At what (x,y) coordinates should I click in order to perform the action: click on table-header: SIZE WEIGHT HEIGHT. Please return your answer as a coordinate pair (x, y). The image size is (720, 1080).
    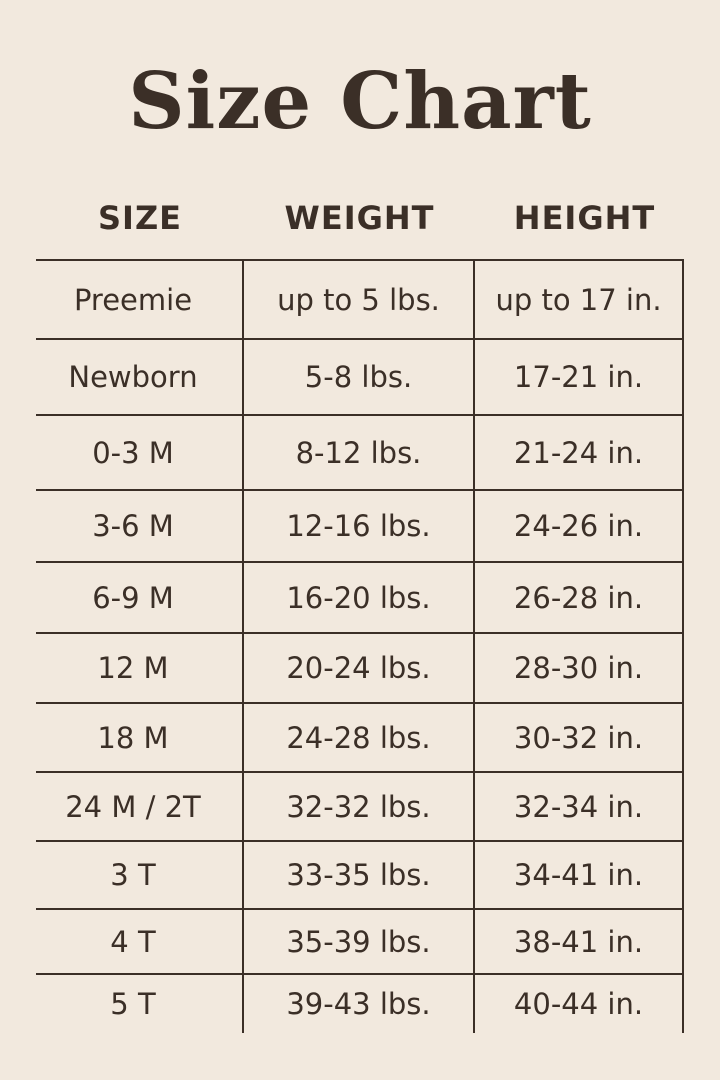
    Looking at the image, I should click on (360, 218).